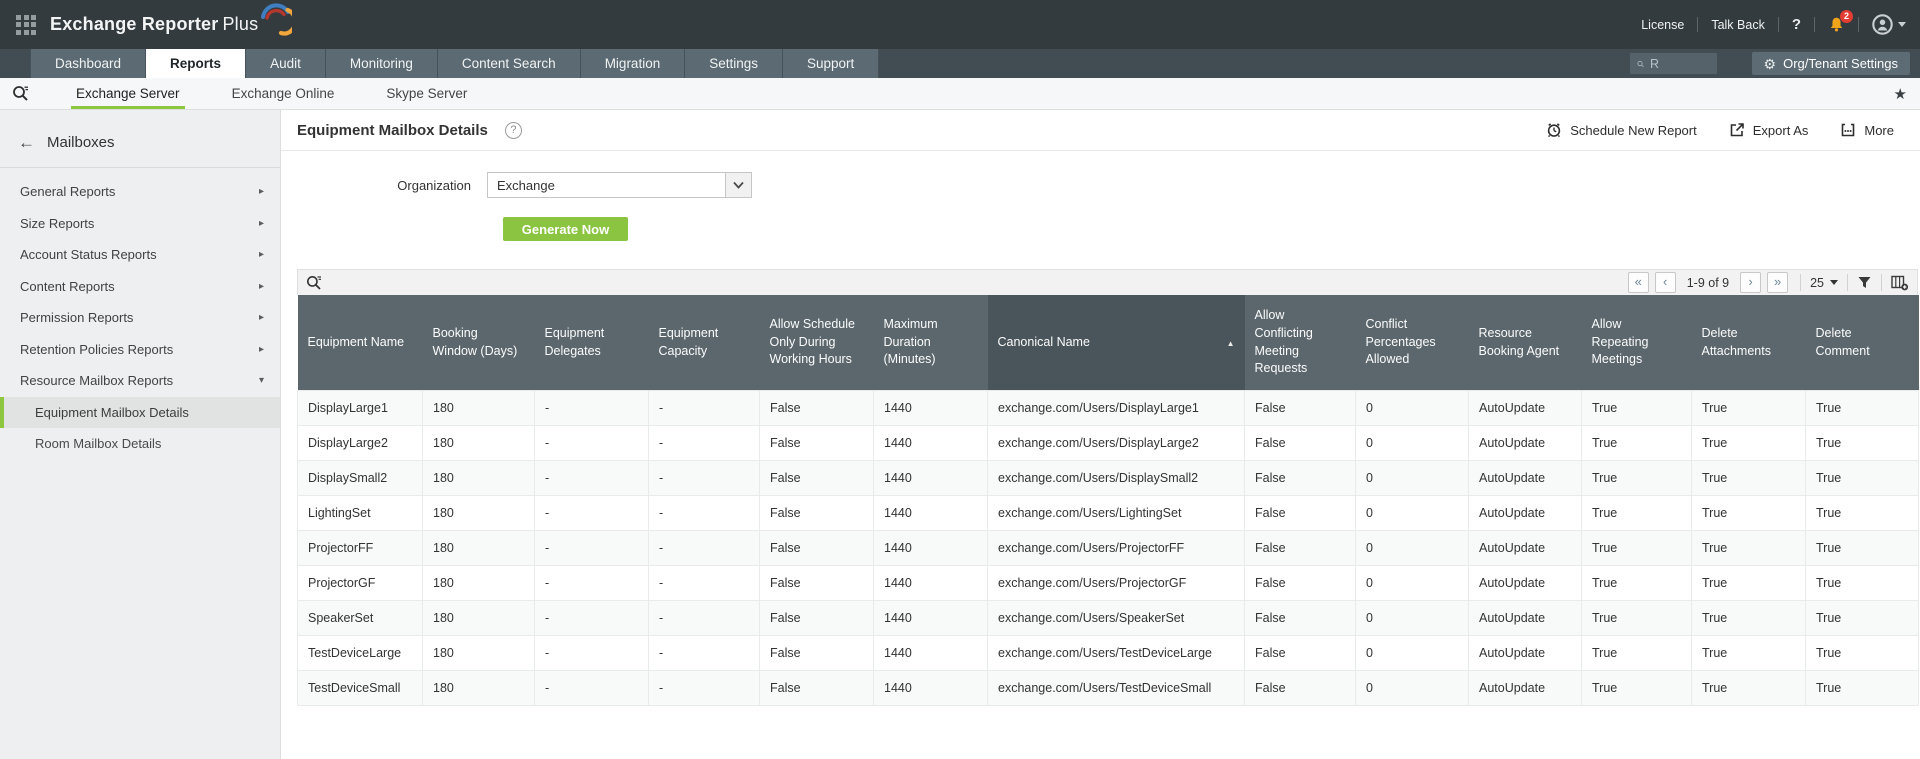  What do you see at coordinates (513, 130) in the screenshot?
I see `report-help-icon: ?` at bounding box center [513, 130].